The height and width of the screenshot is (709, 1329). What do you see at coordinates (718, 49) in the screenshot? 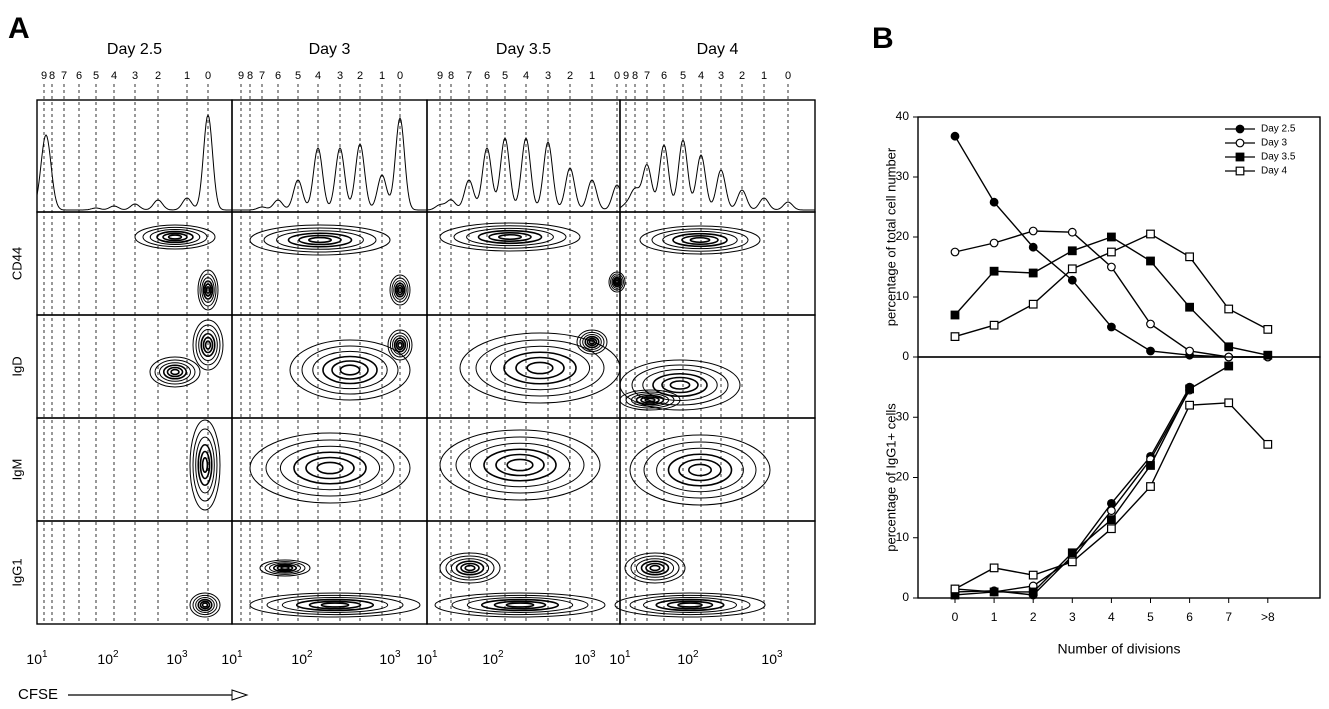
I see `day-label: Day 4` at bounding box center [718, 49].